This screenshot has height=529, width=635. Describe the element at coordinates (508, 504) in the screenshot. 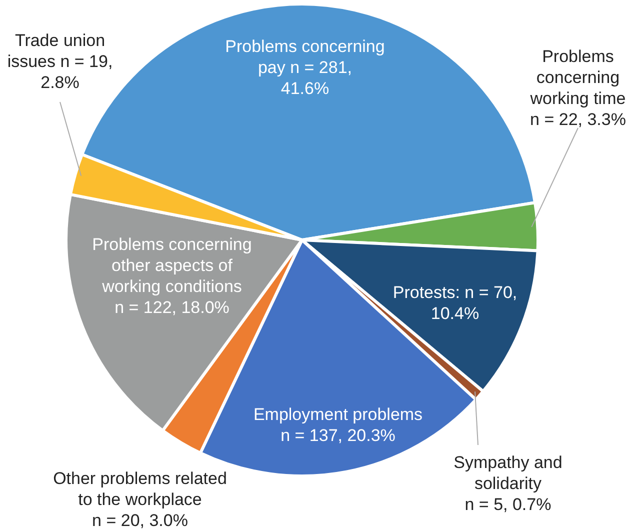

I see `data-label: n = 5, 0.7%` at that location.